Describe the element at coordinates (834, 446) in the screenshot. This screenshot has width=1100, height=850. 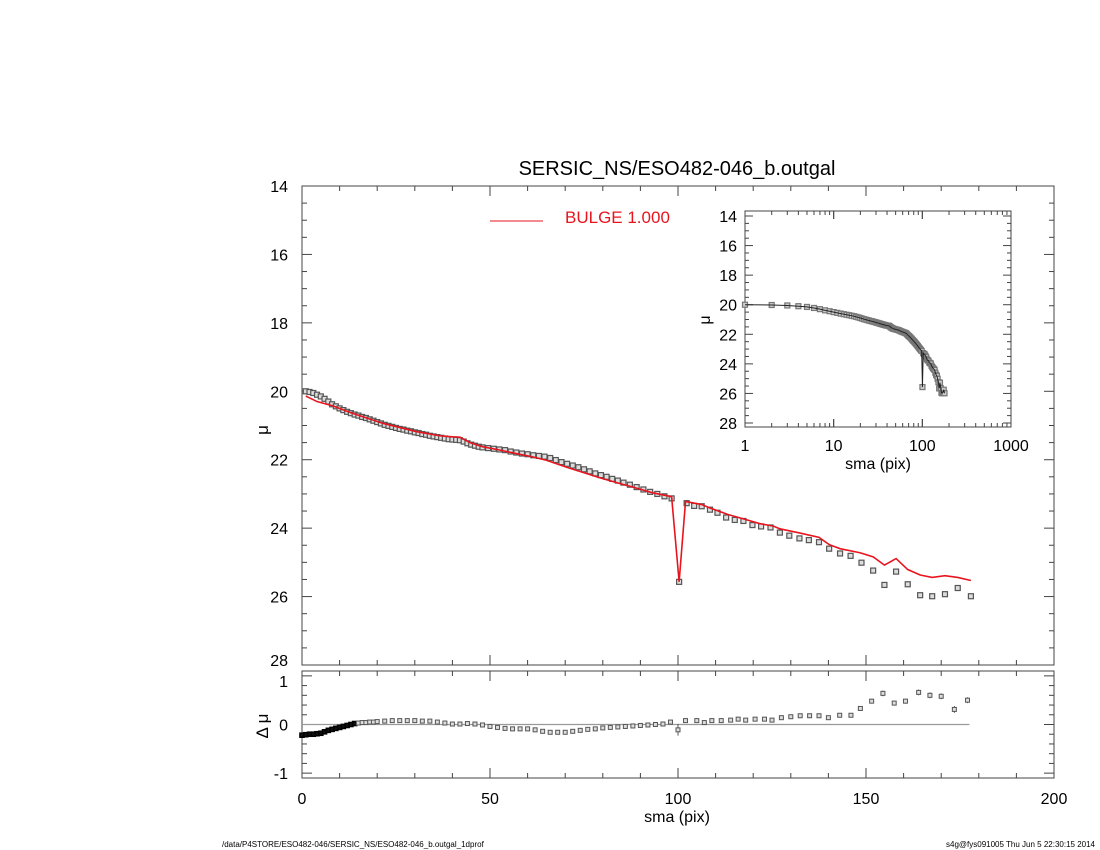
I see `inset-x-tick-label: 10` at that location.